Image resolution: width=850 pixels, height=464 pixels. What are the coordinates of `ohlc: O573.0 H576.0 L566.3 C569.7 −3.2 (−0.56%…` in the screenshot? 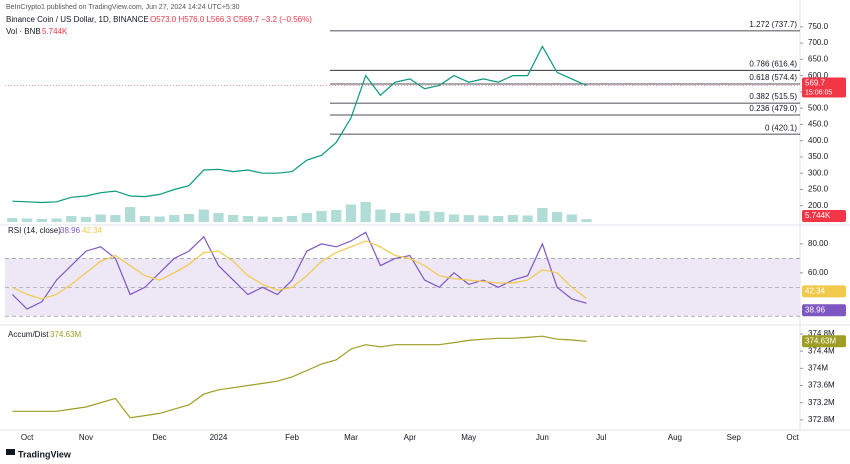 It's located at (231, 19).